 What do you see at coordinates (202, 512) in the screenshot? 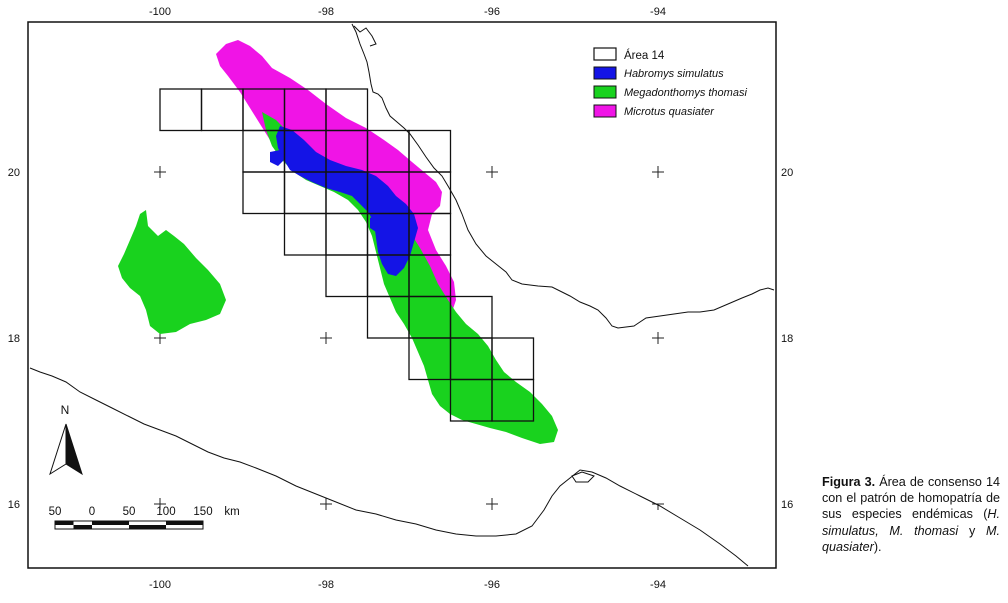
I see `scale-label: 150` at bounding box center [202, 512].